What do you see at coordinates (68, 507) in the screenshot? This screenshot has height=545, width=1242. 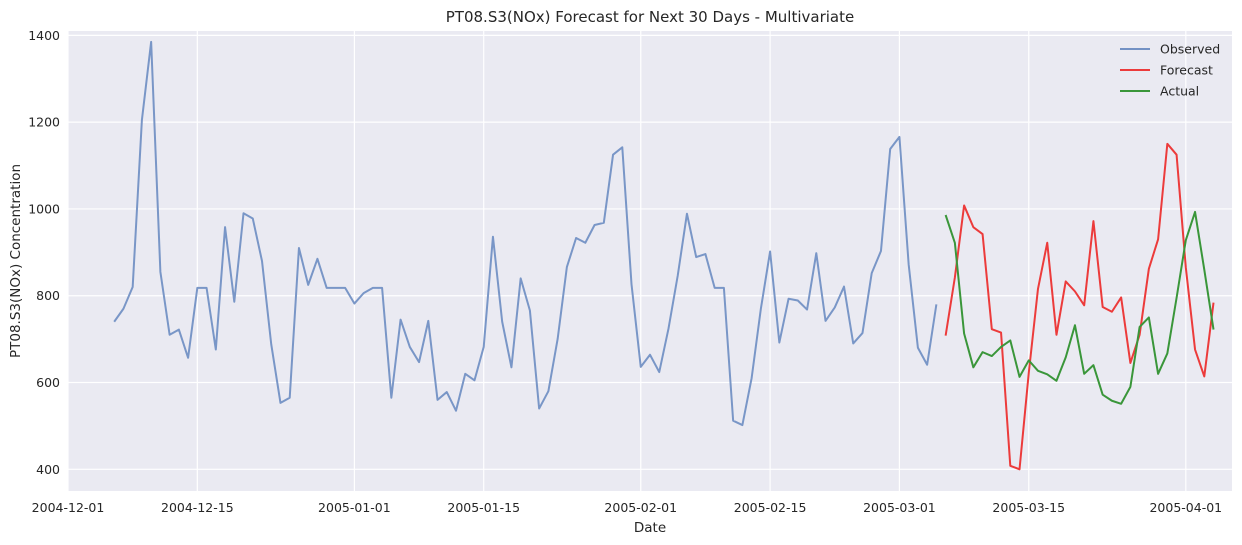 I see `x-tick-label: 2004-12-01` at bounding box center [68, 507].